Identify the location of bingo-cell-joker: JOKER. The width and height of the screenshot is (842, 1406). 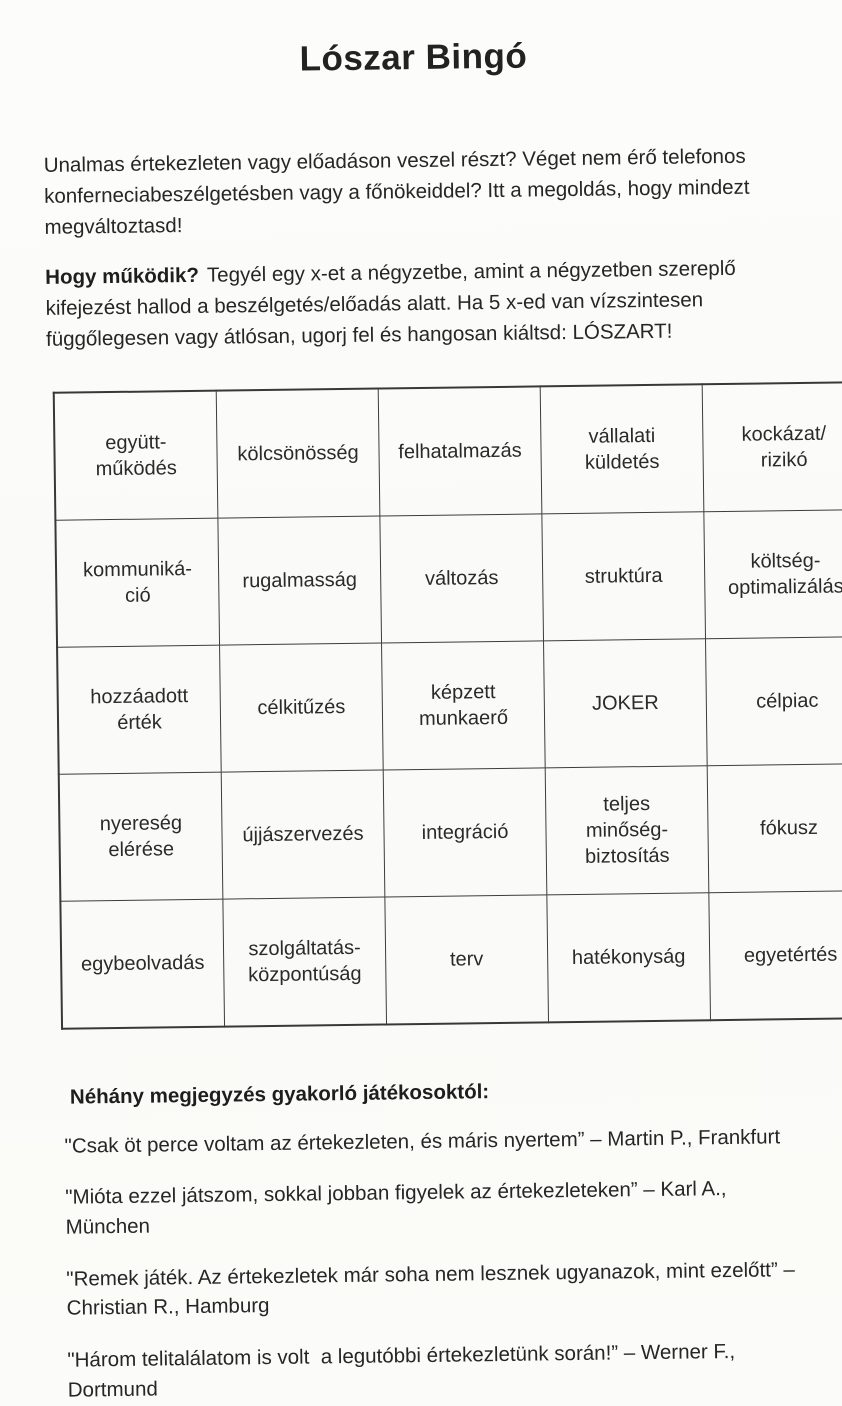
(625, 703).